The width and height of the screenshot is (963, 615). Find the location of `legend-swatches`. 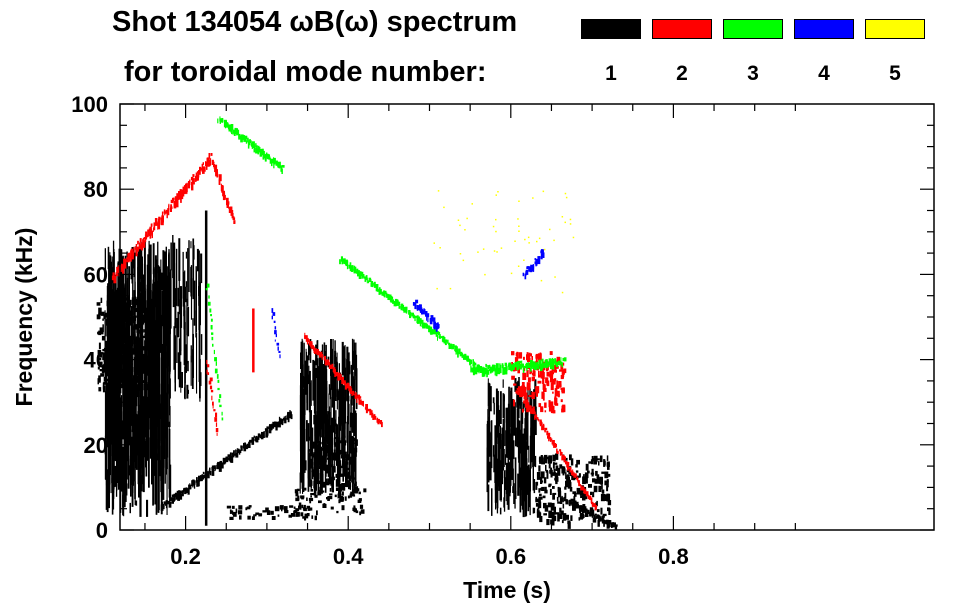

legend-swatches is located at coordinates (754, 31).